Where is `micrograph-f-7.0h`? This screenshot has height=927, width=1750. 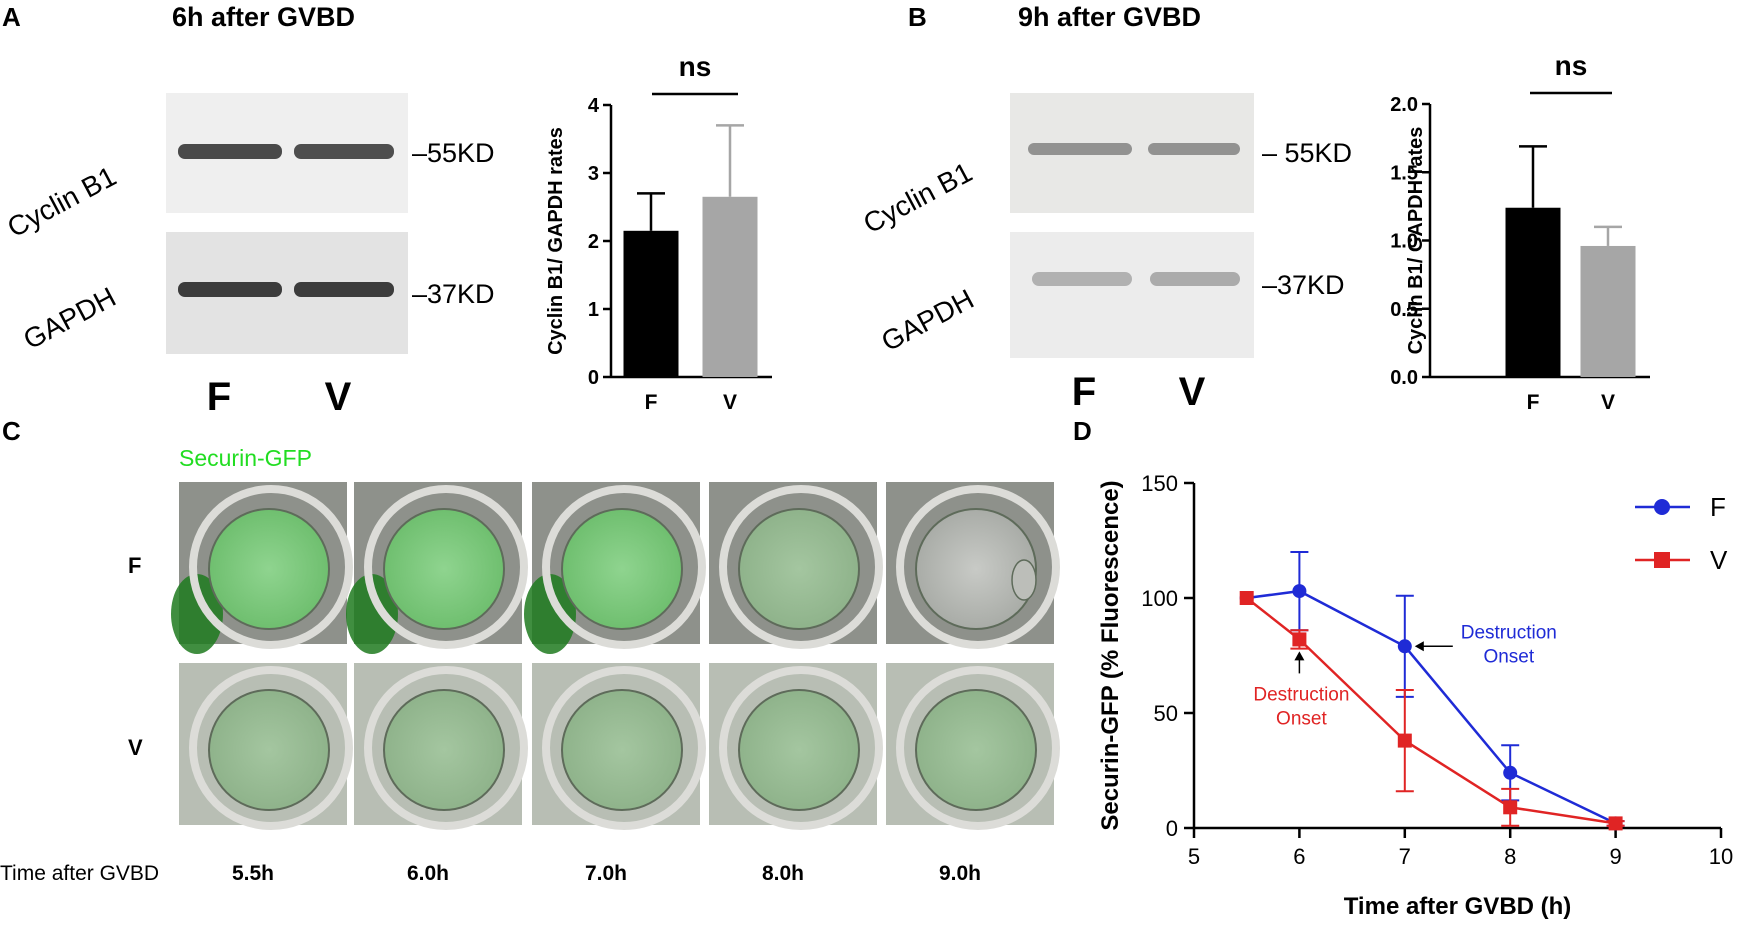
micrograph-f-7.0h is located at coordinates (615, 568).